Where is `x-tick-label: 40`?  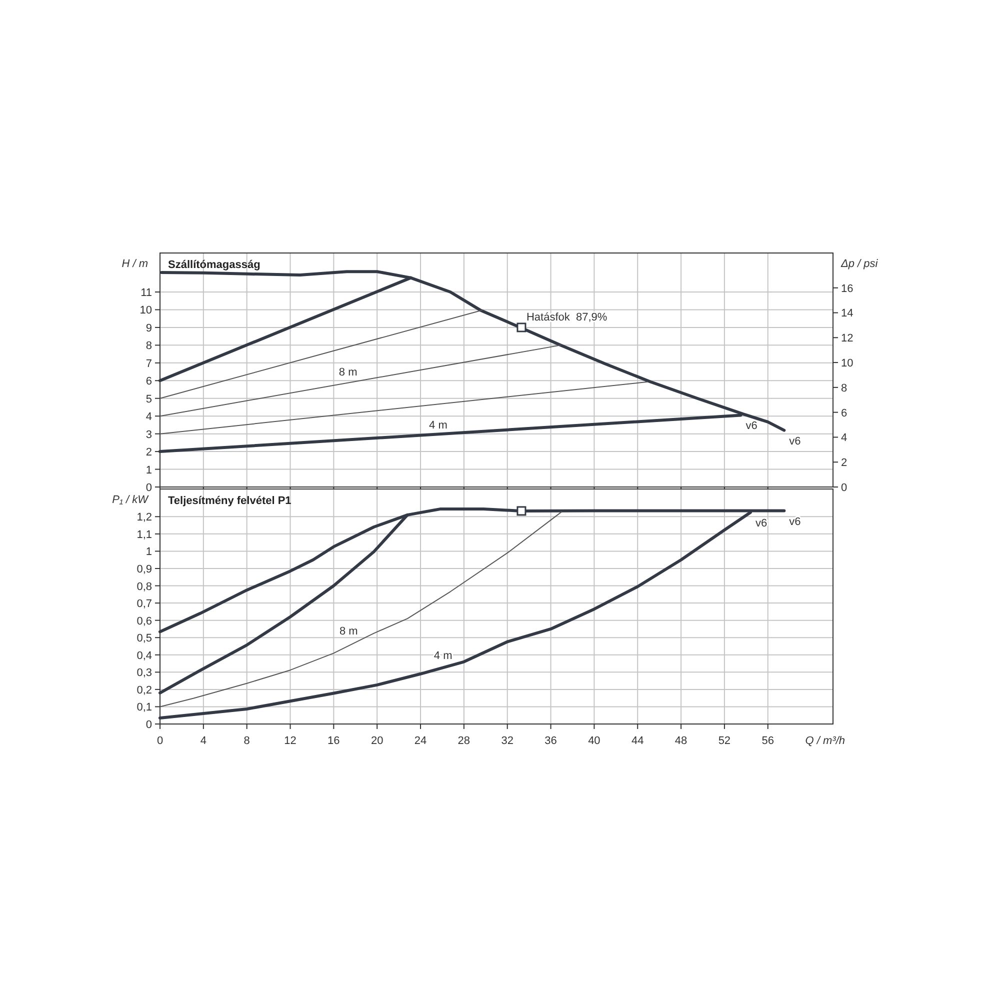 x-tick-label: 40 is located at coordinates (594, 741).